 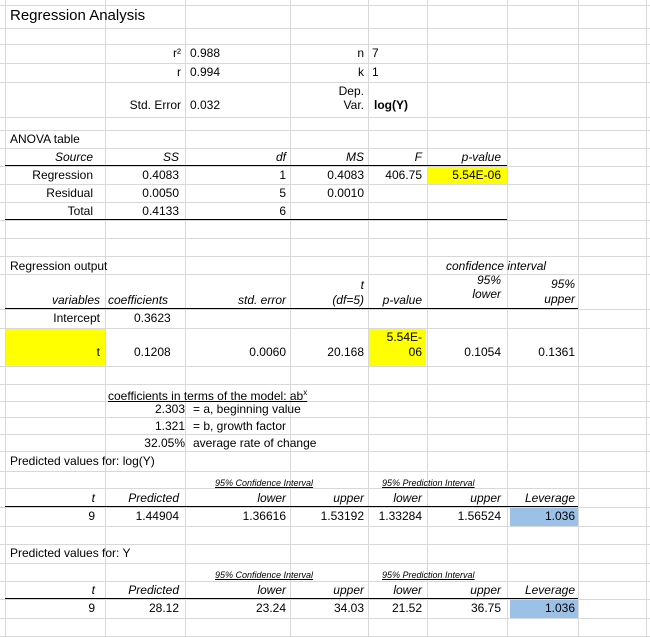 I want to click on pred-log-pi-title: 95% Prediction Interval, so click(x=428, y=483).